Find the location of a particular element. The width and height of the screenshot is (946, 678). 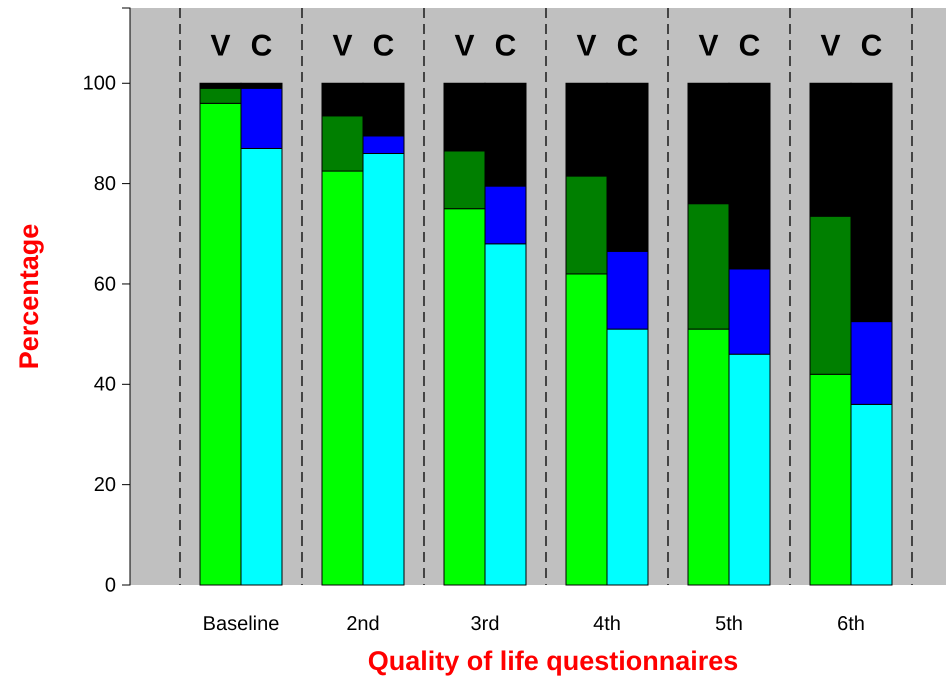

text: 2nd is located at coordinates (363, 624).